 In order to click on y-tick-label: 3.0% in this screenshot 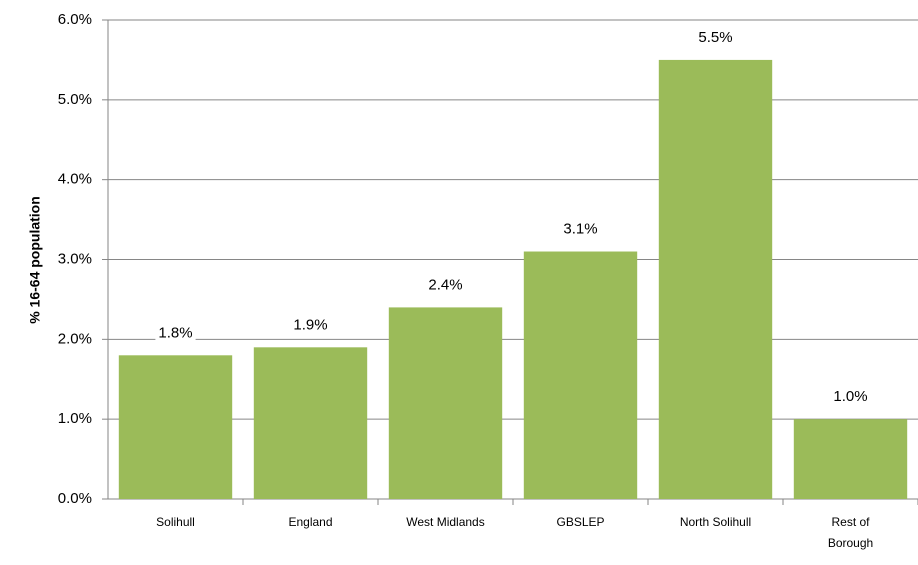, I will do `click(75, 258)`.